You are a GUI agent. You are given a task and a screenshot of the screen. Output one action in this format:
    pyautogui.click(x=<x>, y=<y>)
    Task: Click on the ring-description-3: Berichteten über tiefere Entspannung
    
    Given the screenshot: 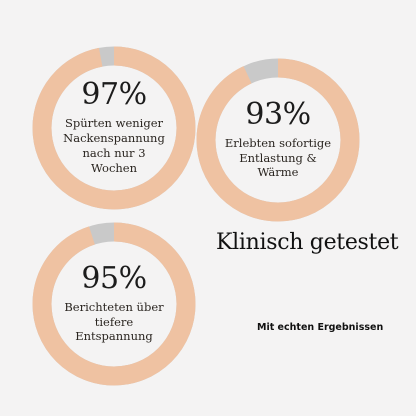 What is the action you would take?
    pyautogui.click(x=114, y=321)
    